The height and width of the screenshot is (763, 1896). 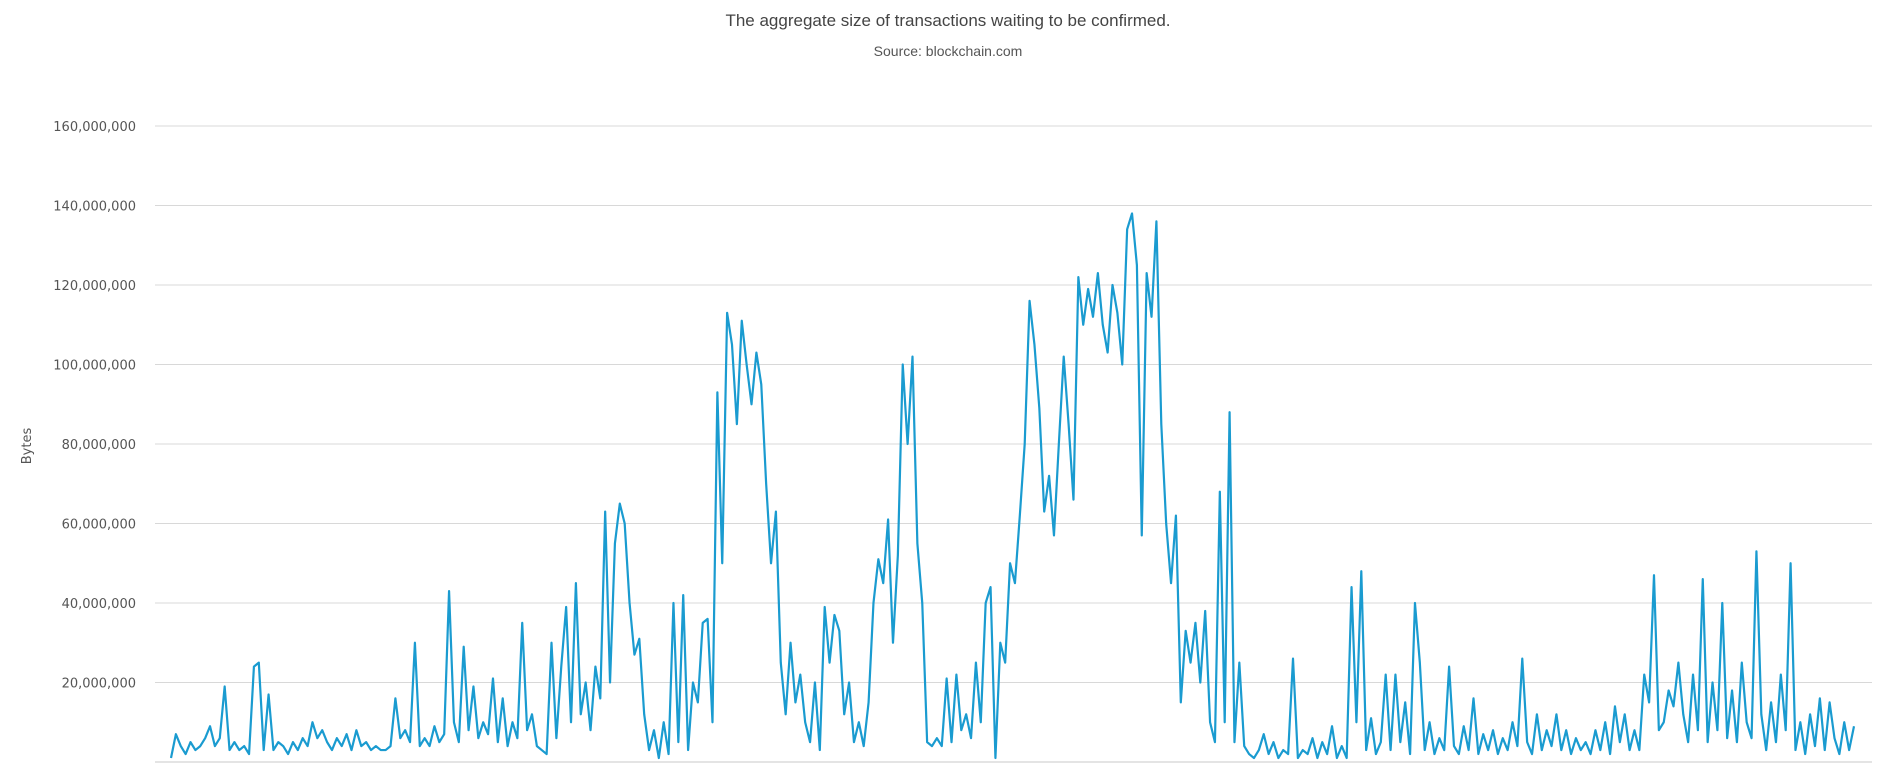 What do you see at coordinates (99, 604) in the screenshot?
I see `y-tick-label: 40,000,000` at bounding box center [99, 604].